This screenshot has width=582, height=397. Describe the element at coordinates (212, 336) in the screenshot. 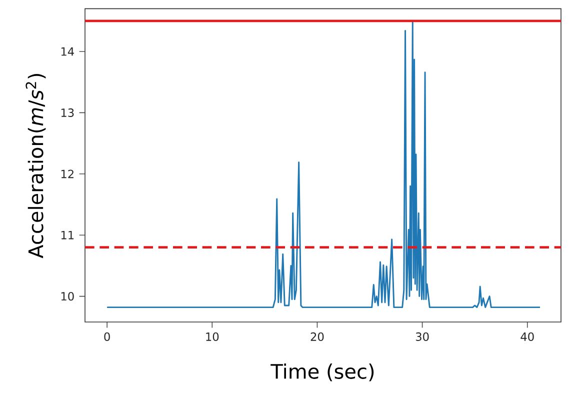

I see `x-tick-label: 10` at that location.